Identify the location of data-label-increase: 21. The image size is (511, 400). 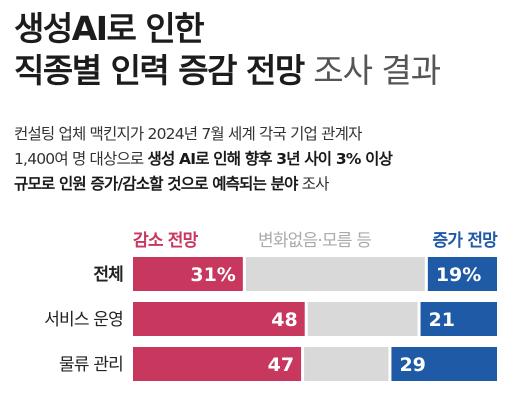
(442, 320).